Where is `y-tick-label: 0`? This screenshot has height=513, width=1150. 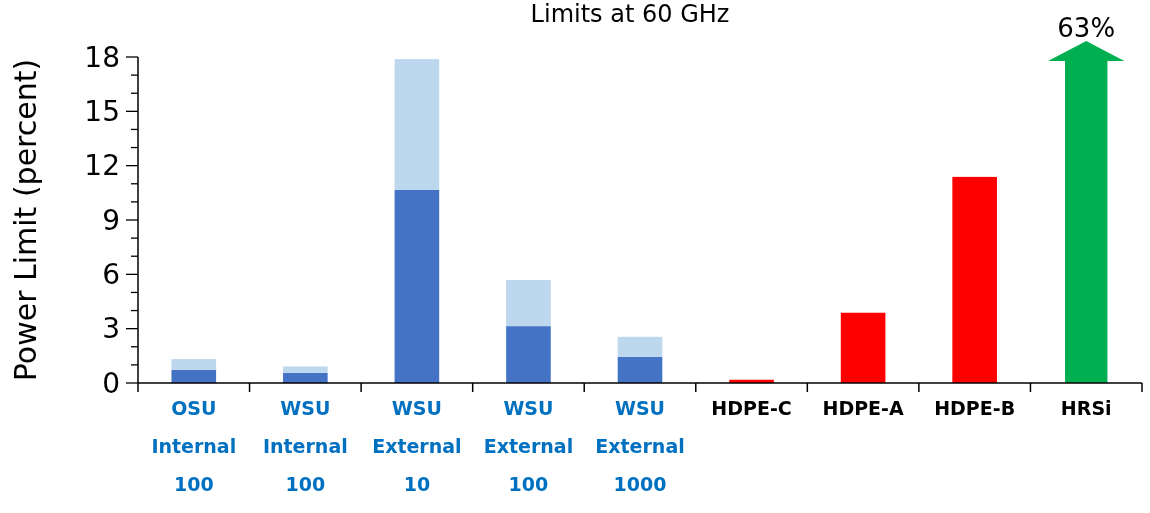 y-tick-label: 0 is located at coordinates (111, 383).